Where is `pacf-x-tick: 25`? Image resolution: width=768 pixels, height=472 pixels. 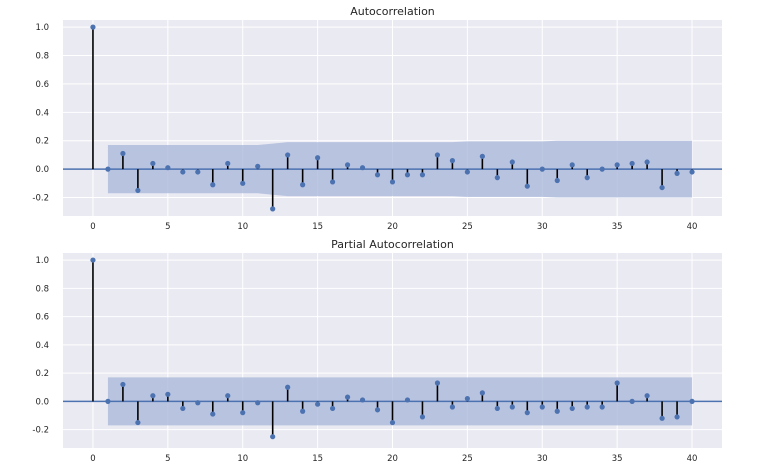 pacf-x-tick: 25 is located at coordinates (467, 459).